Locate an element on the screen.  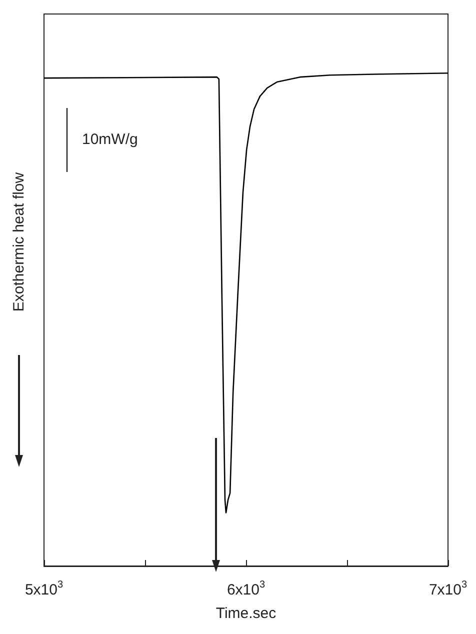
y-axis-title: Exothermic heat flow is located at coordinates (19, 242).